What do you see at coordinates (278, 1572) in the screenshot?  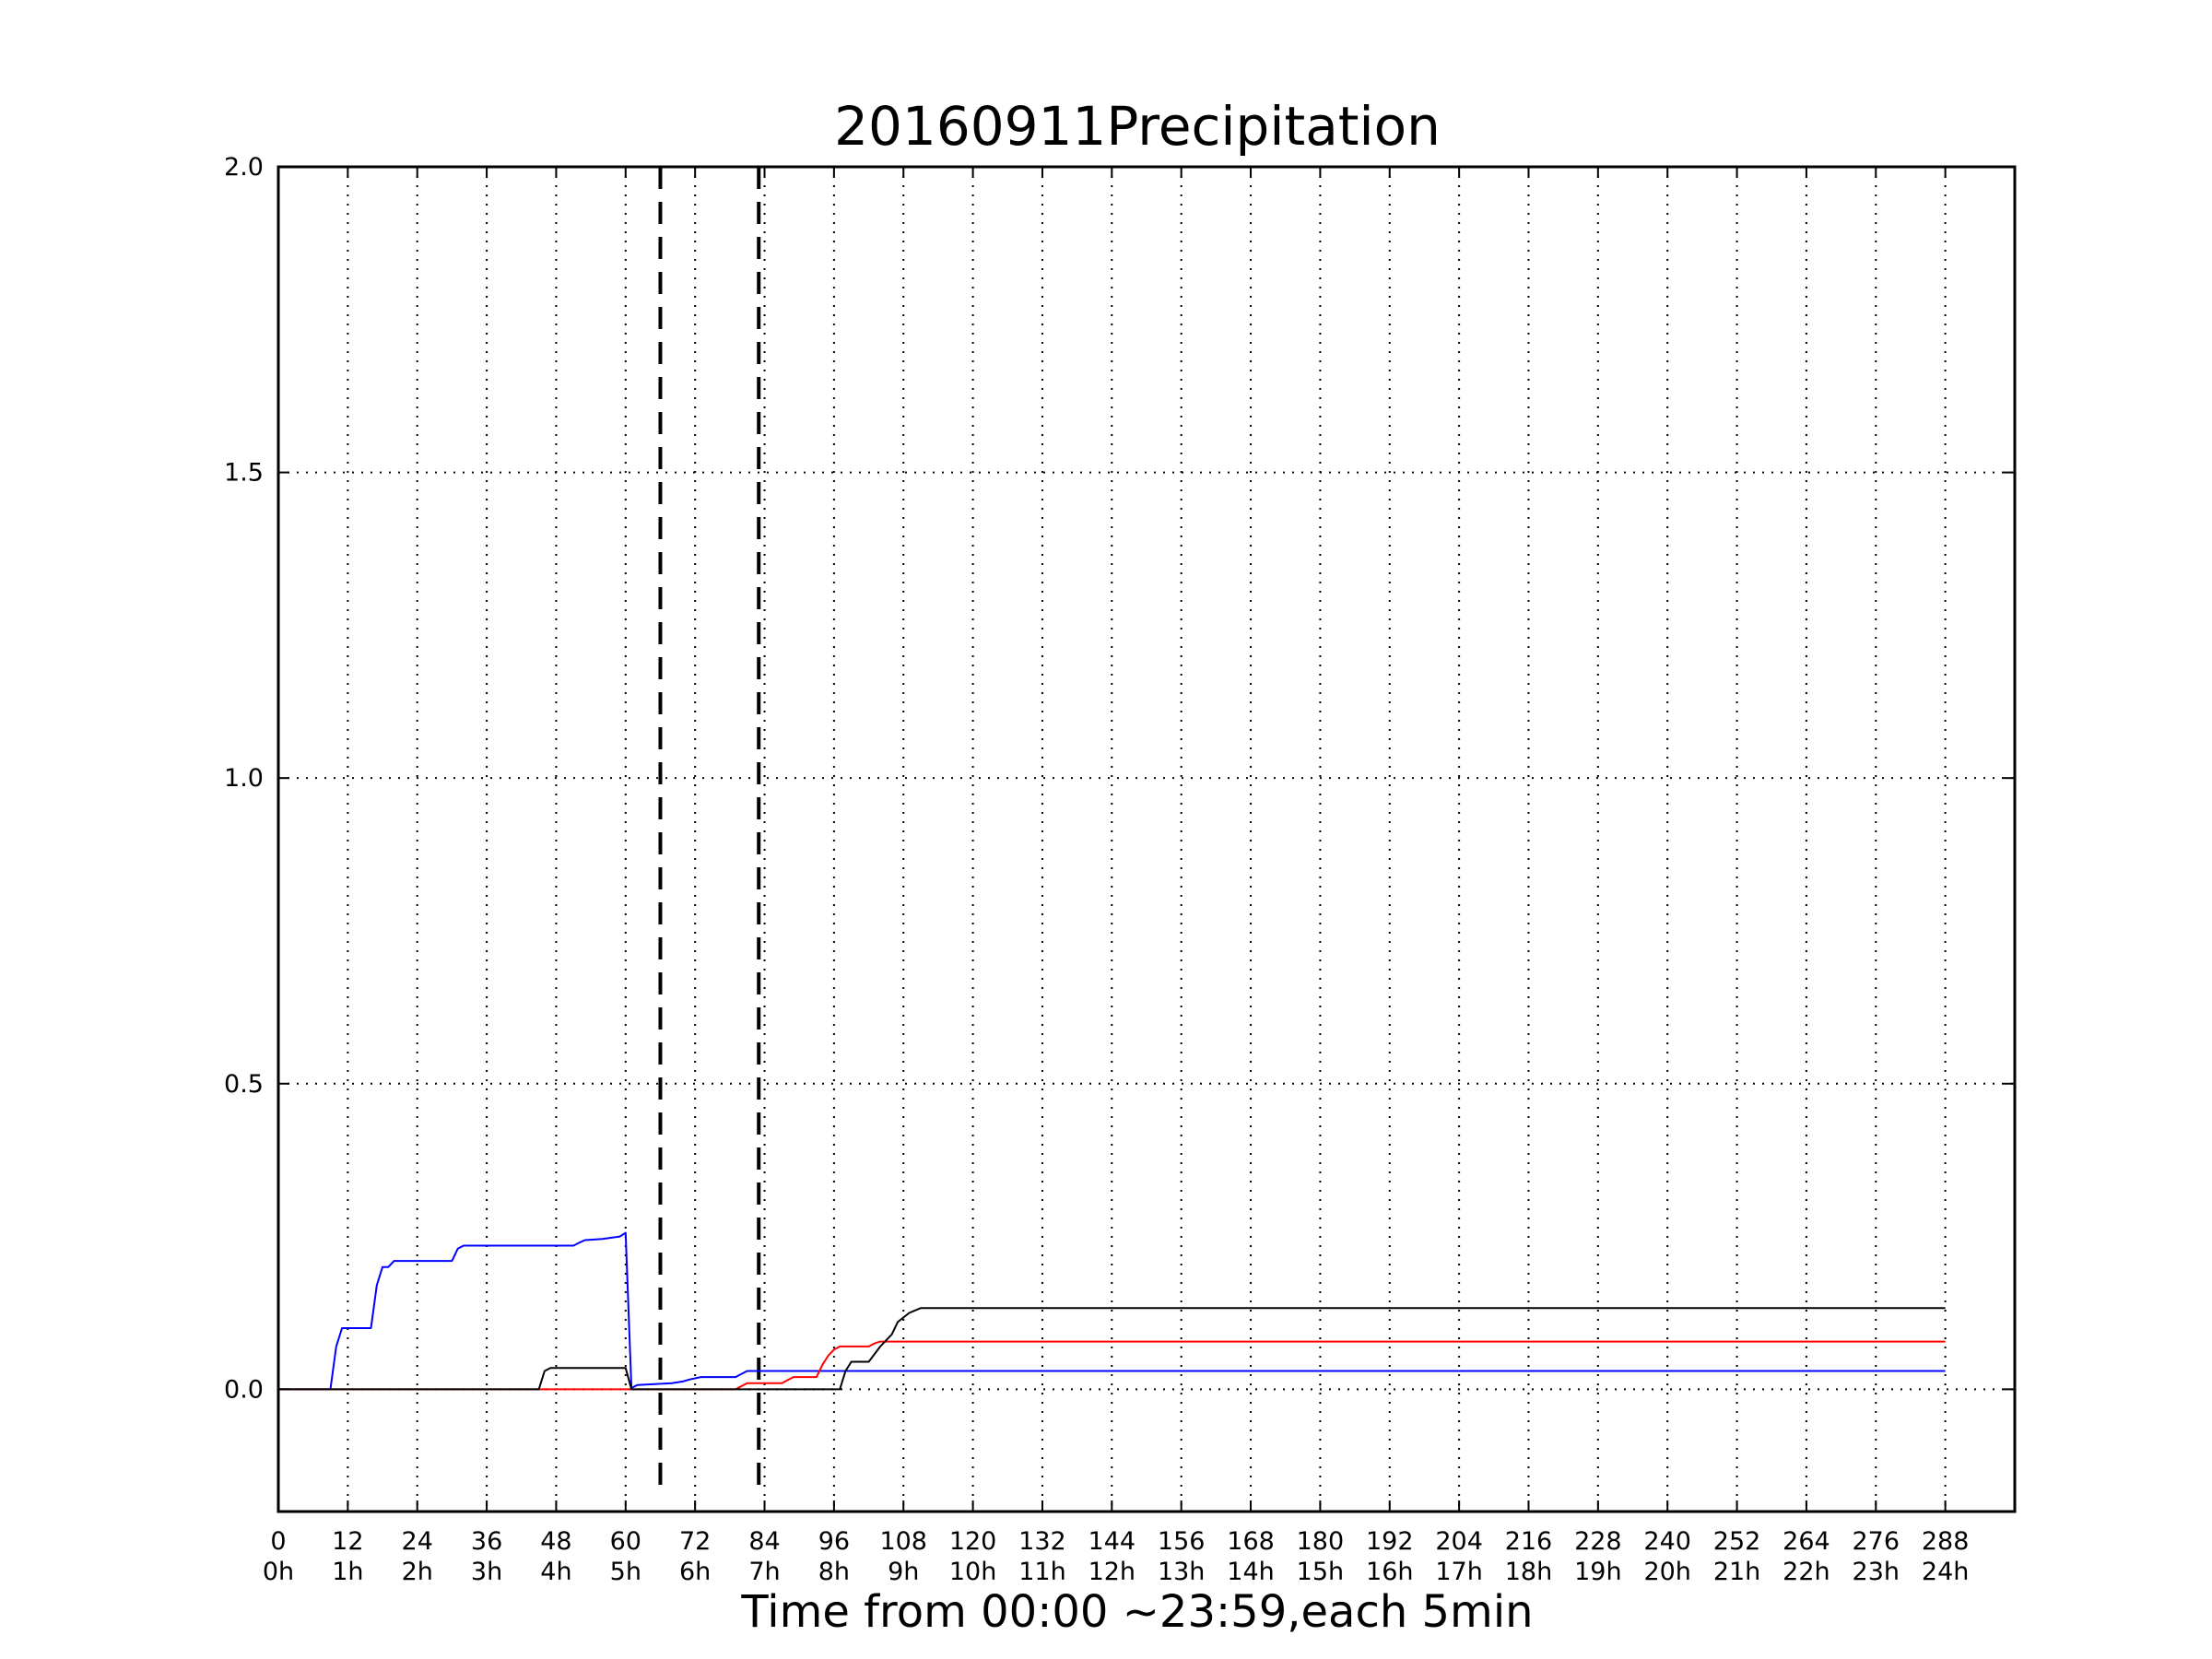 I see `x-tick-sublabel: 0h` at bounding box center [278, 1572].